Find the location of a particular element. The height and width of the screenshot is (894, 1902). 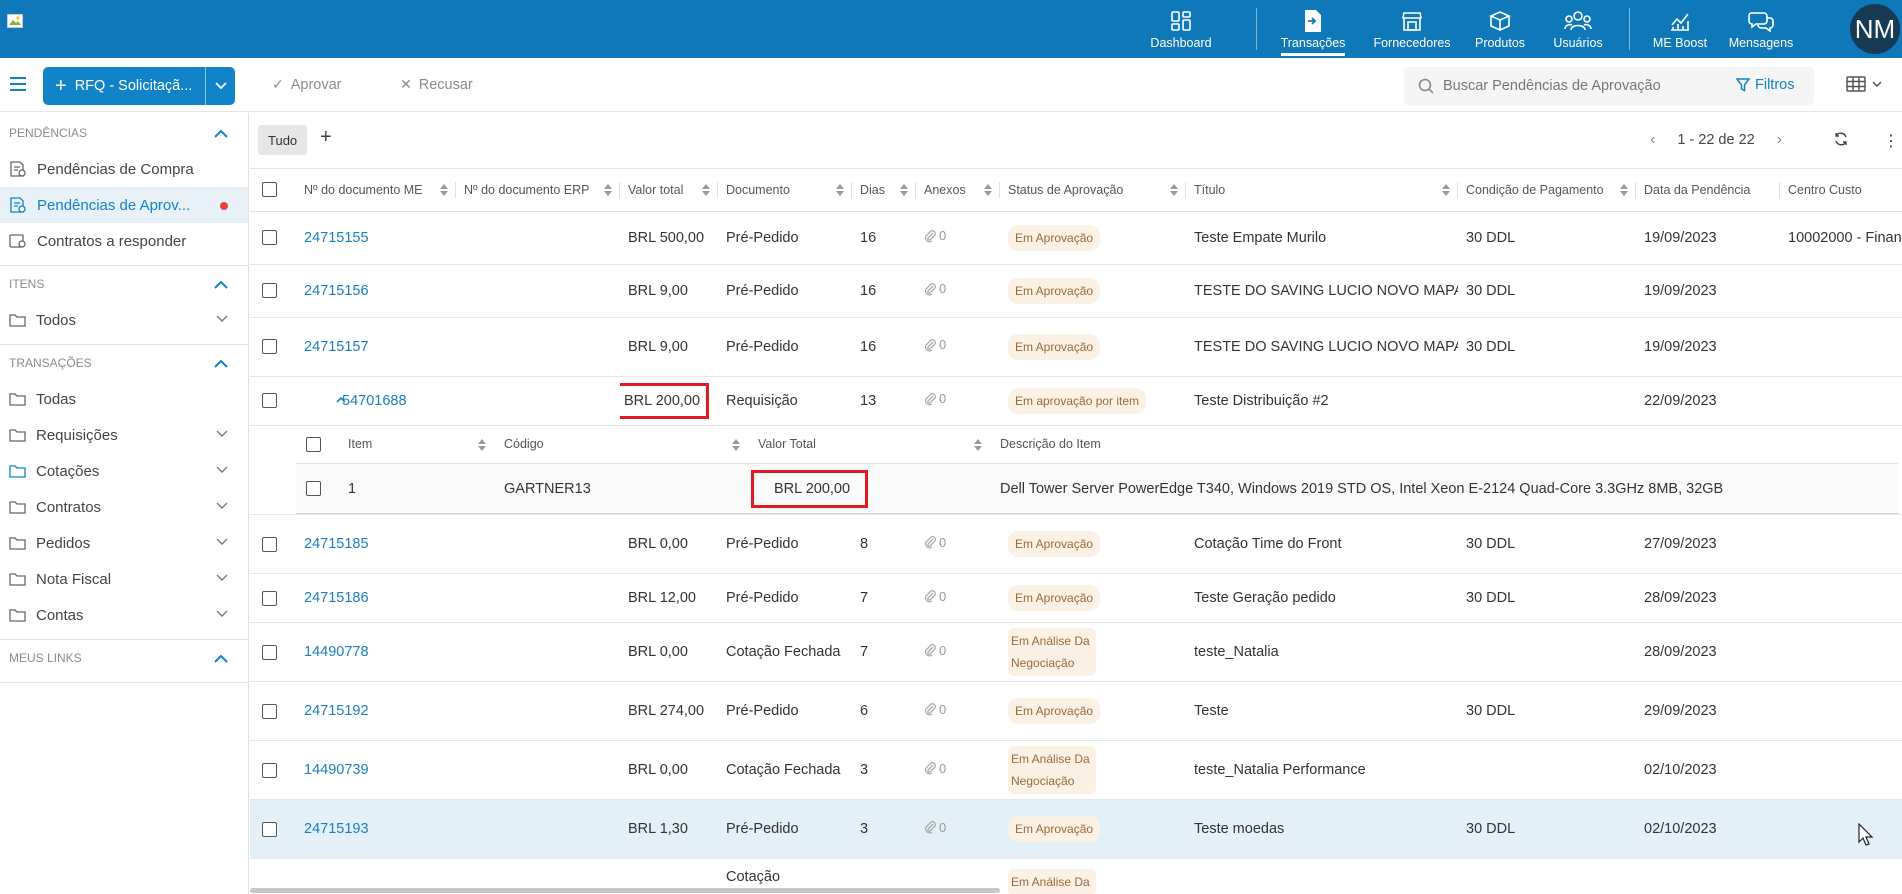

sidebar-item-contratos: Contratos is located at coordinates (124, 507).